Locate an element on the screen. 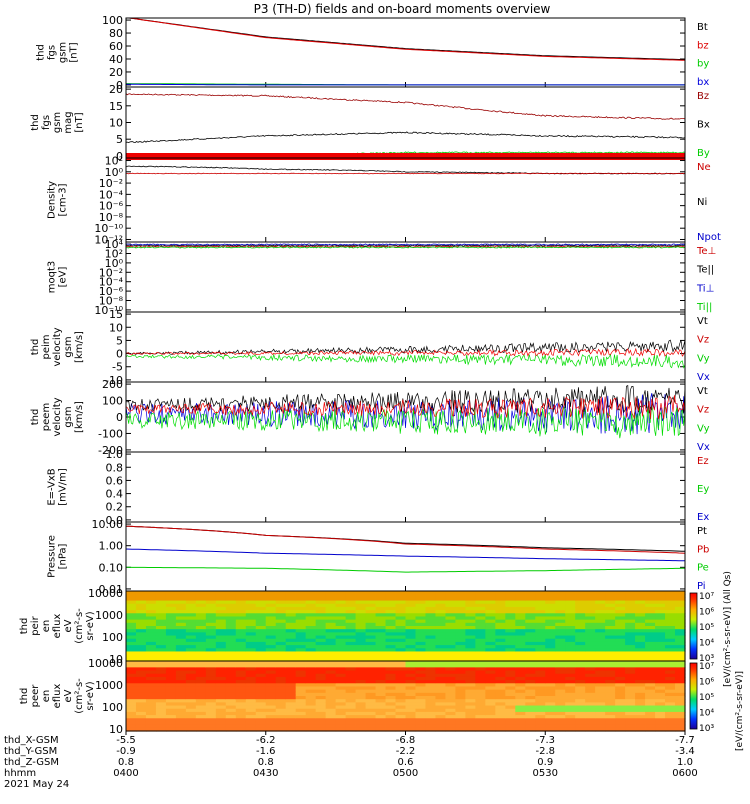  panel-frame-top is located at coordinates (405, 487).